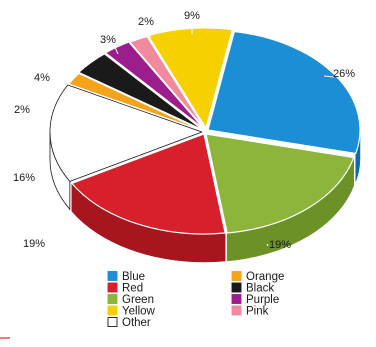 Image resolution: width=376 pixels, height=347 pixels. Describe the element at coordinates (56, 82) in the screenshot. I see `leader-line-black` at that location.